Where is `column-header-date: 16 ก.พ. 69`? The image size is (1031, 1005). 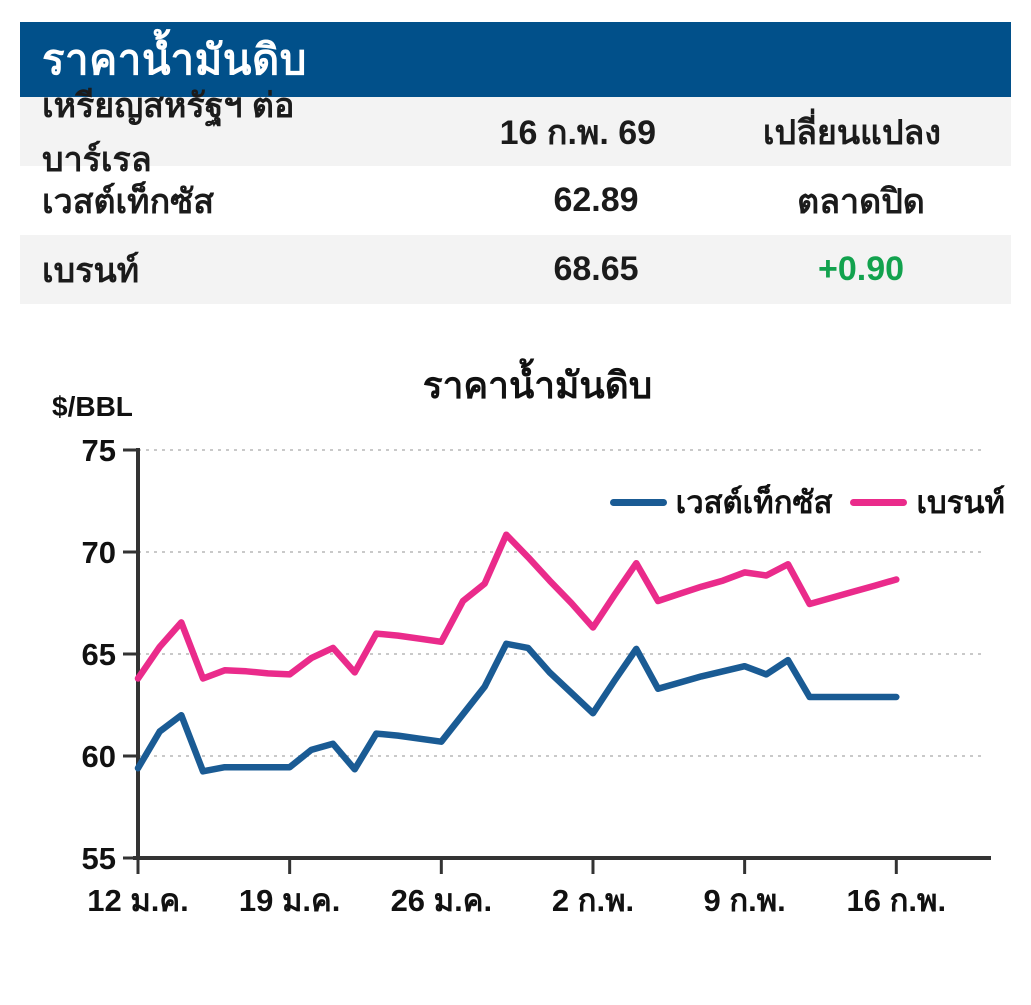
column-header-date: 16 ก.พ. 69 is located at coordinates (578, 132).